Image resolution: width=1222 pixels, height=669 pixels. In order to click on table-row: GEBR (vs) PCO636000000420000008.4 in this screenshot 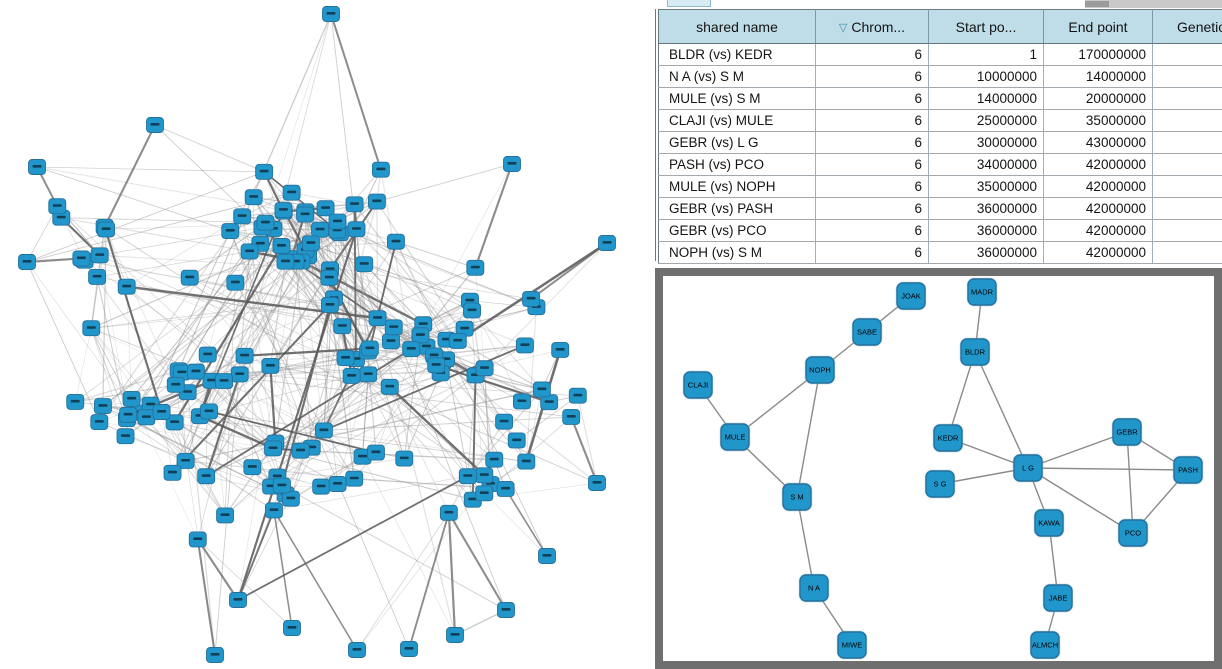, I will do `click(940, 230)`.